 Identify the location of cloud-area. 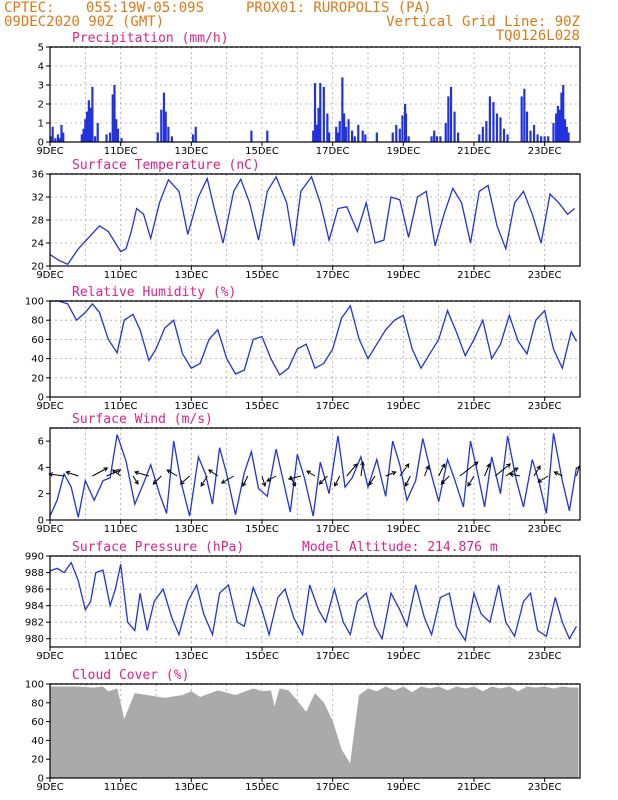
(314, 732).